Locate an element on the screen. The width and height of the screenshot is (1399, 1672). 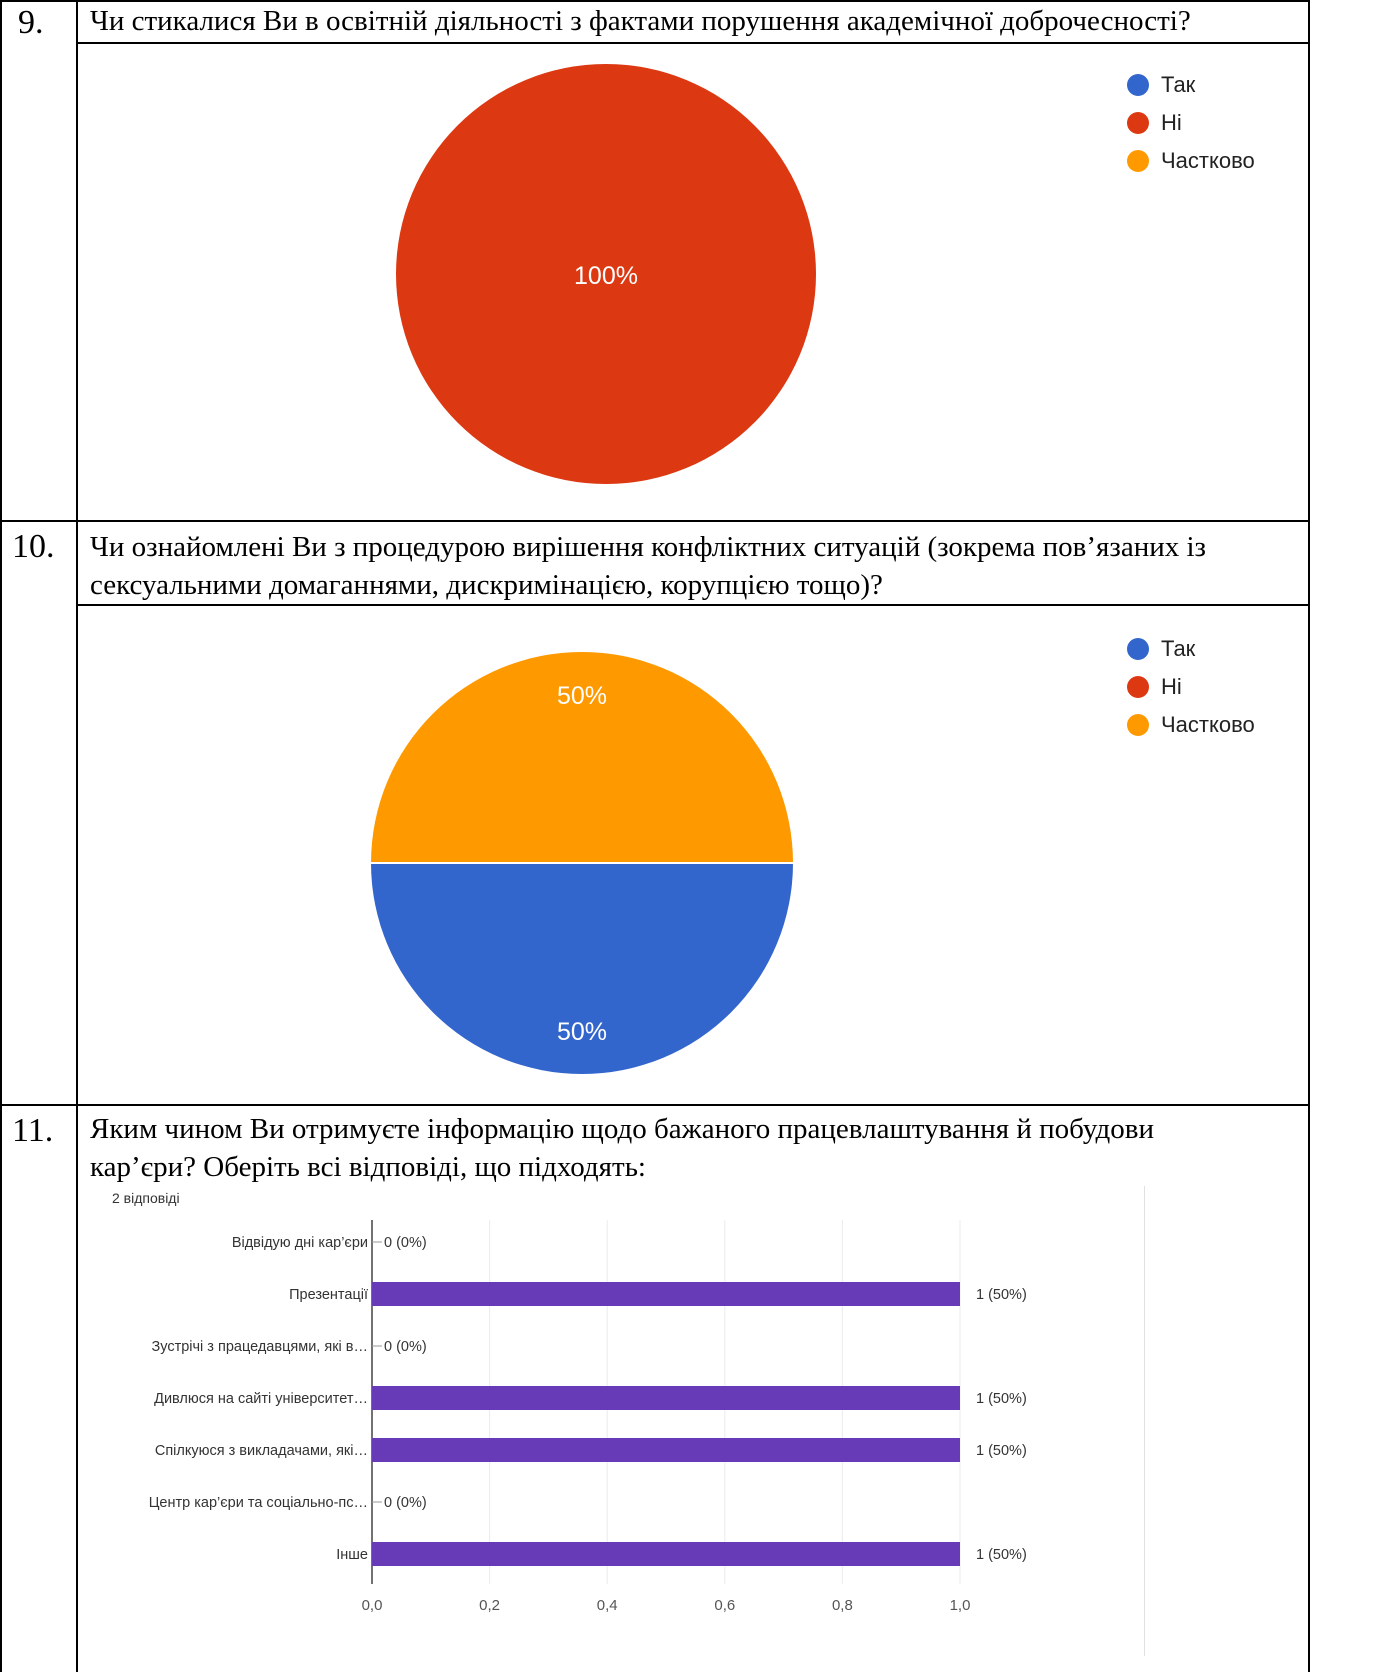
legend-q10: Так Ні Частково is located at coordinates (1191, 687).